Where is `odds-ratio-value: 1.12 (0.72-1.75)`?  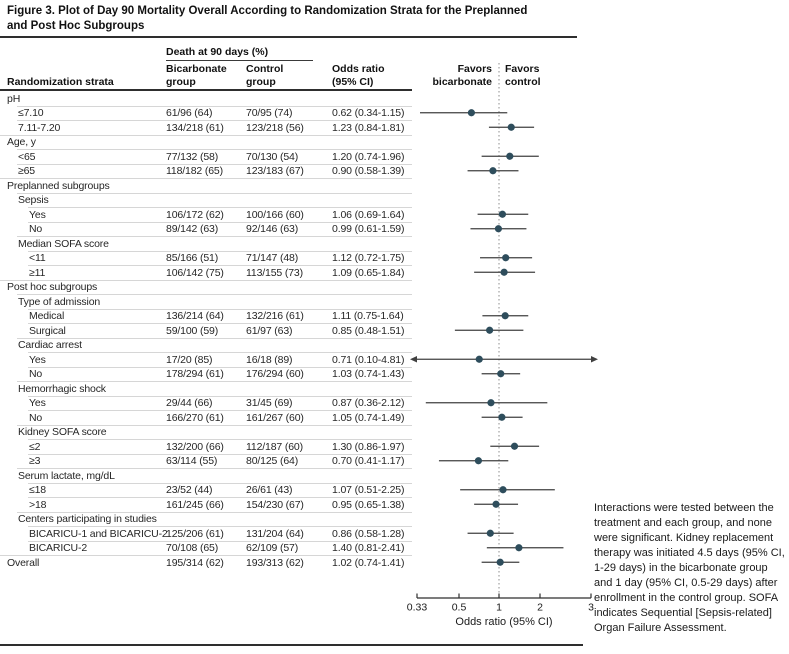
odds-ratio-value: 1.12 (0.72-1.75) is located at coordinates (368, 258).